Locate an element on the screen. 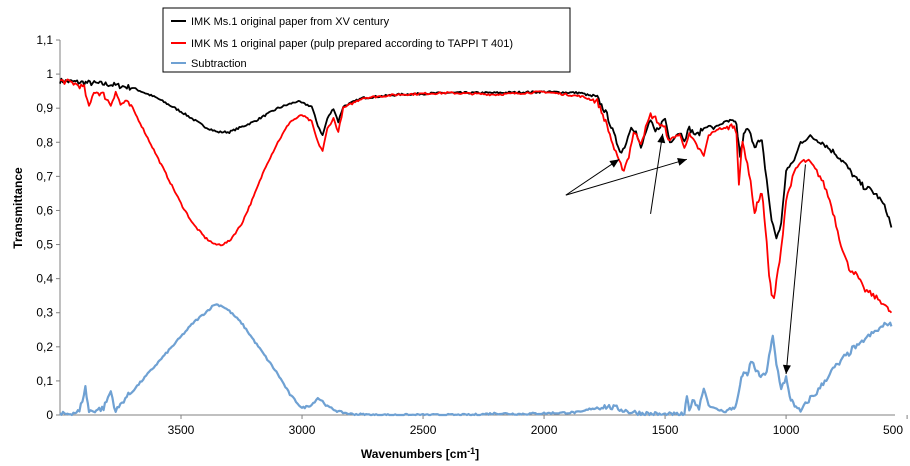 The image size is (910, 466). x-tick-label: 1500 is located at coordinates (665, 430).